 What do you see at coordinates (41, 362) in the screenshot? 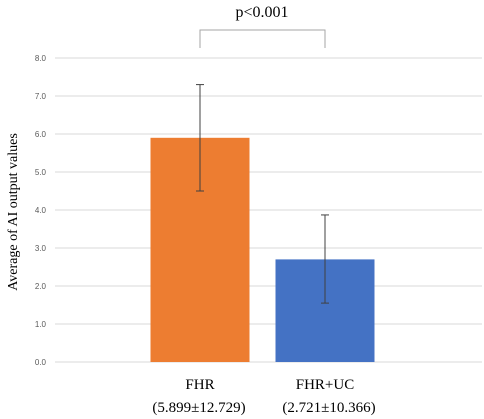
I see `y-tick-label: 0.0` at bounding box center [41, 362].